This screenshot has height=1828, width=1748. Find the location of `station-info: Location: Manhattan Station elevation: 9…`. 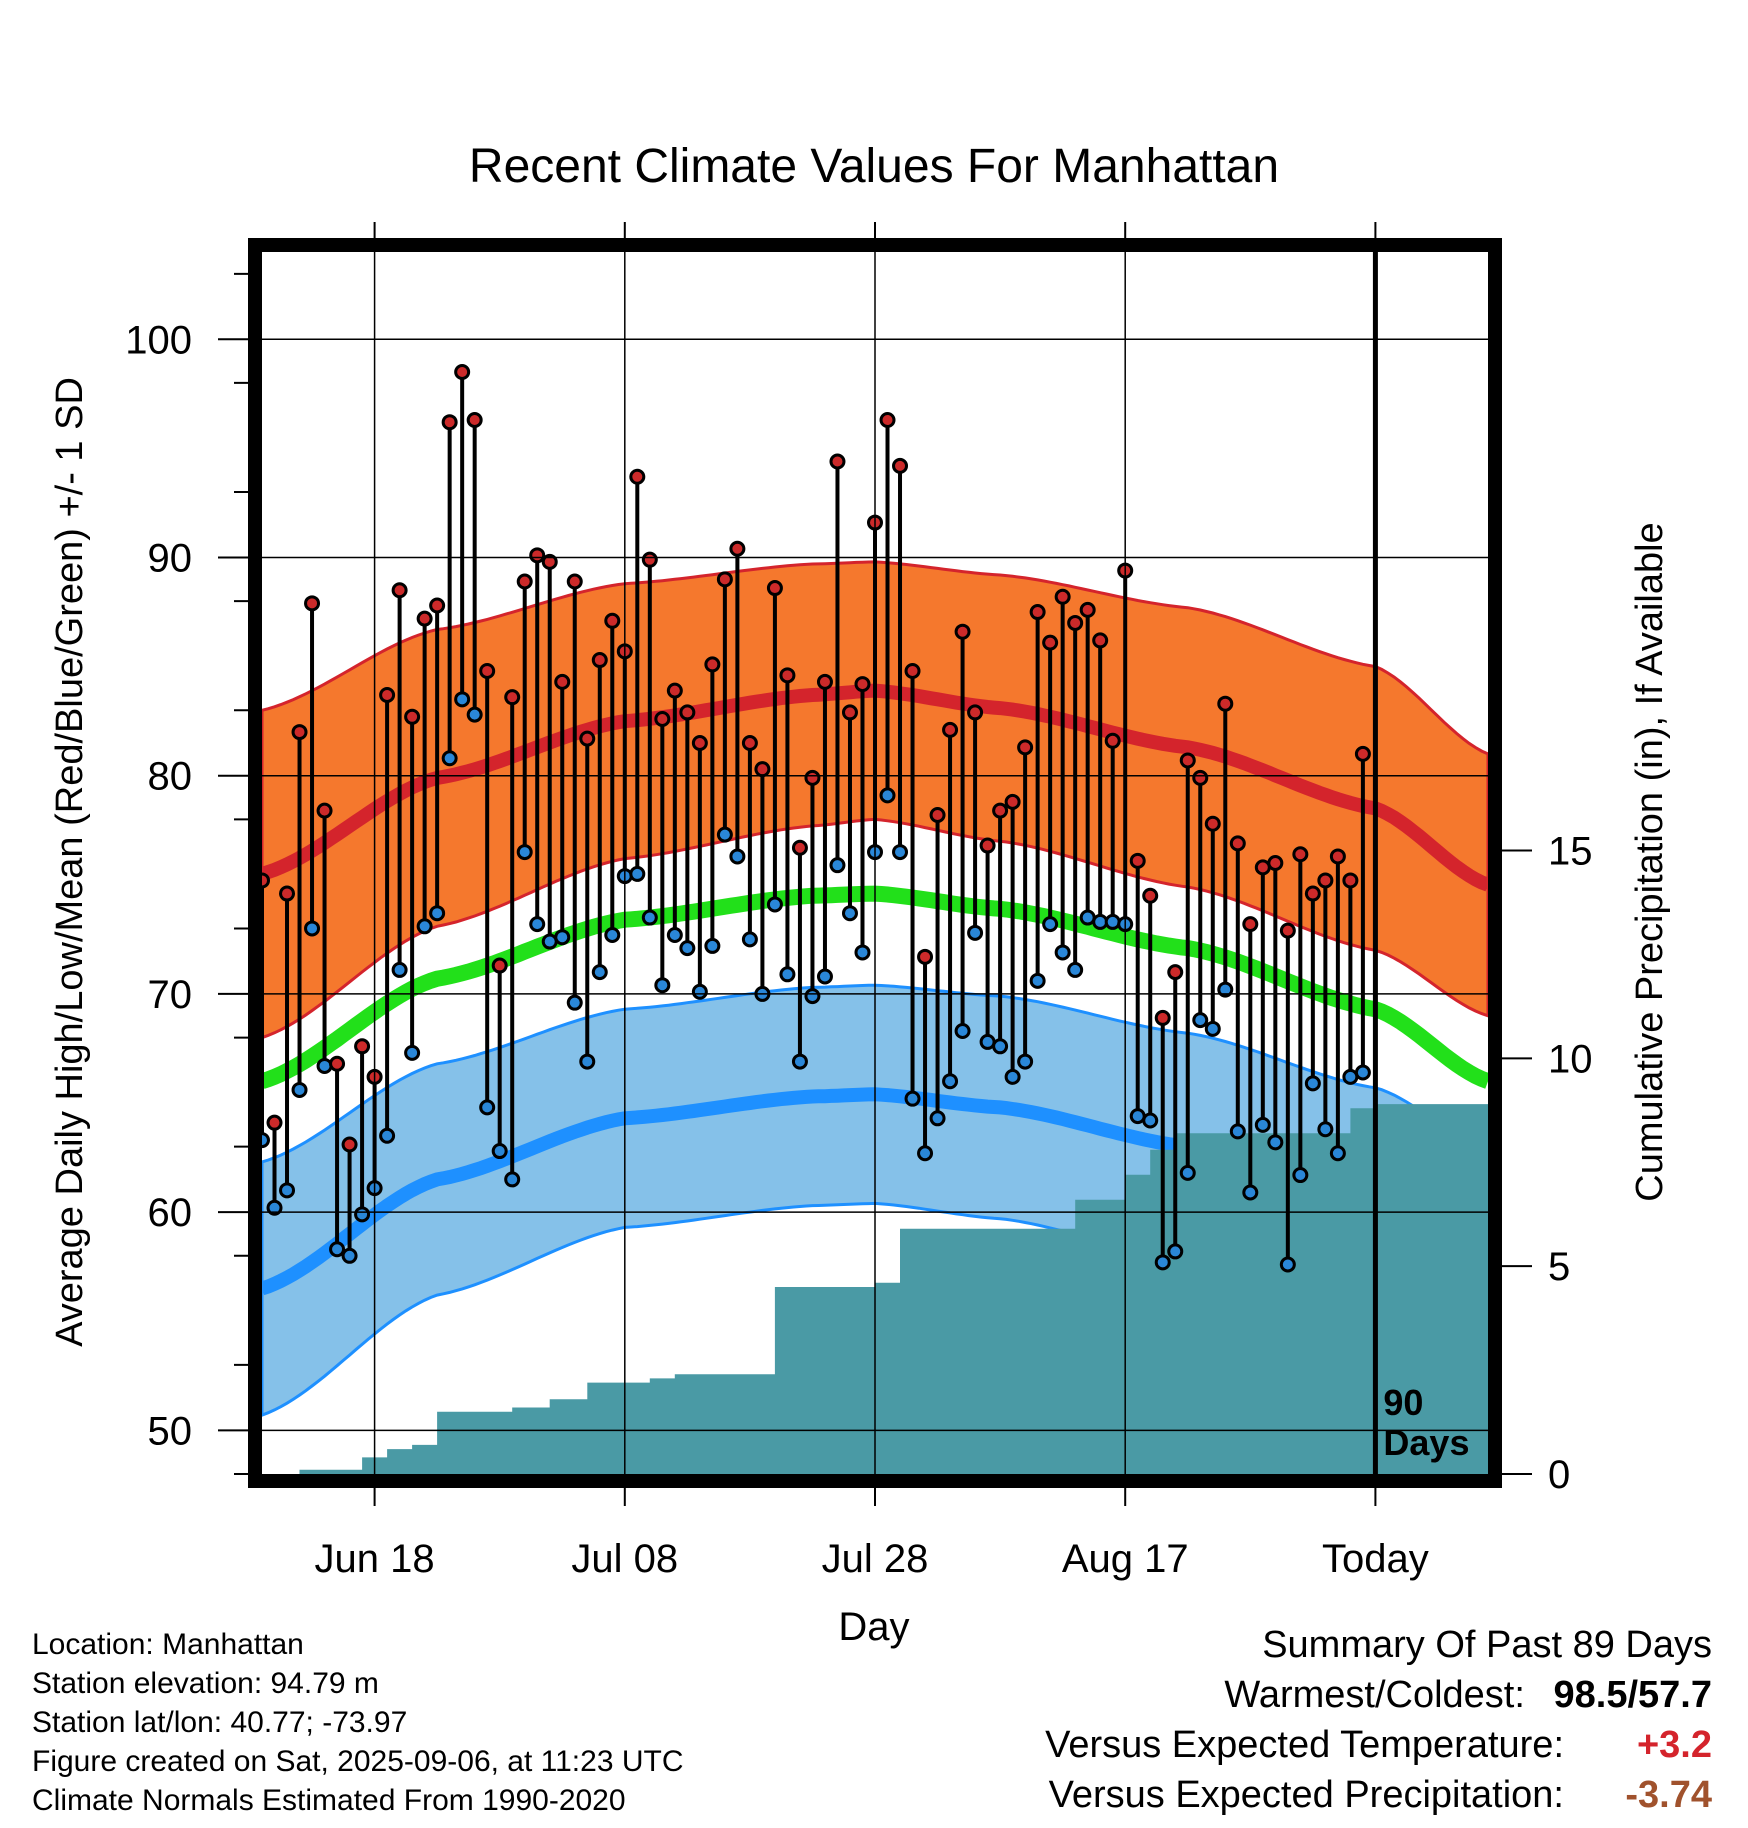

station-info: Location: Manhattan Station elevation: 9… is located at coordinates (358, 1722).